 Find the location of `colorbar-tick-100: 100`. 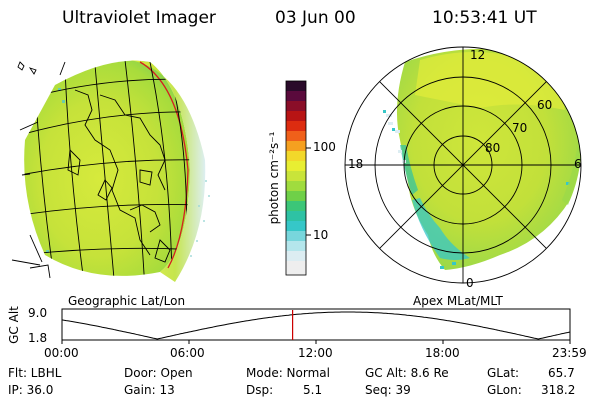

colorbar-tick-100: 100 is located at coordinates (324, 147).